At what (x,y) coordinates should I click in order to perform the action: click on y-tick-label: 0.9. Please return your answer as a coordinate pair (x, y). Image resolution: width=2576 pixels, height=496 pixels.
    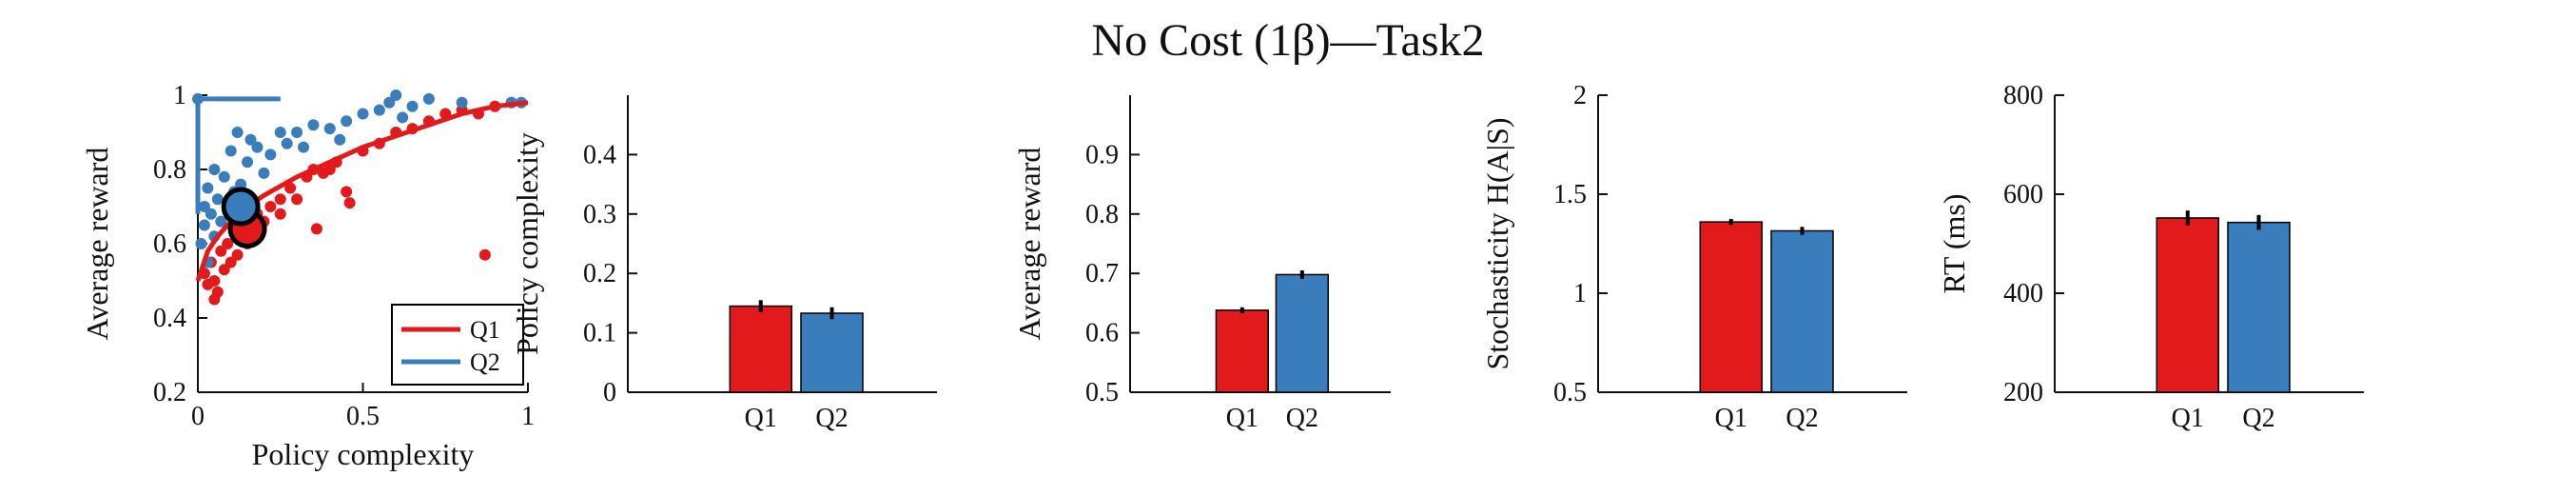
    Looking at the image, I should click on (1102, 154).